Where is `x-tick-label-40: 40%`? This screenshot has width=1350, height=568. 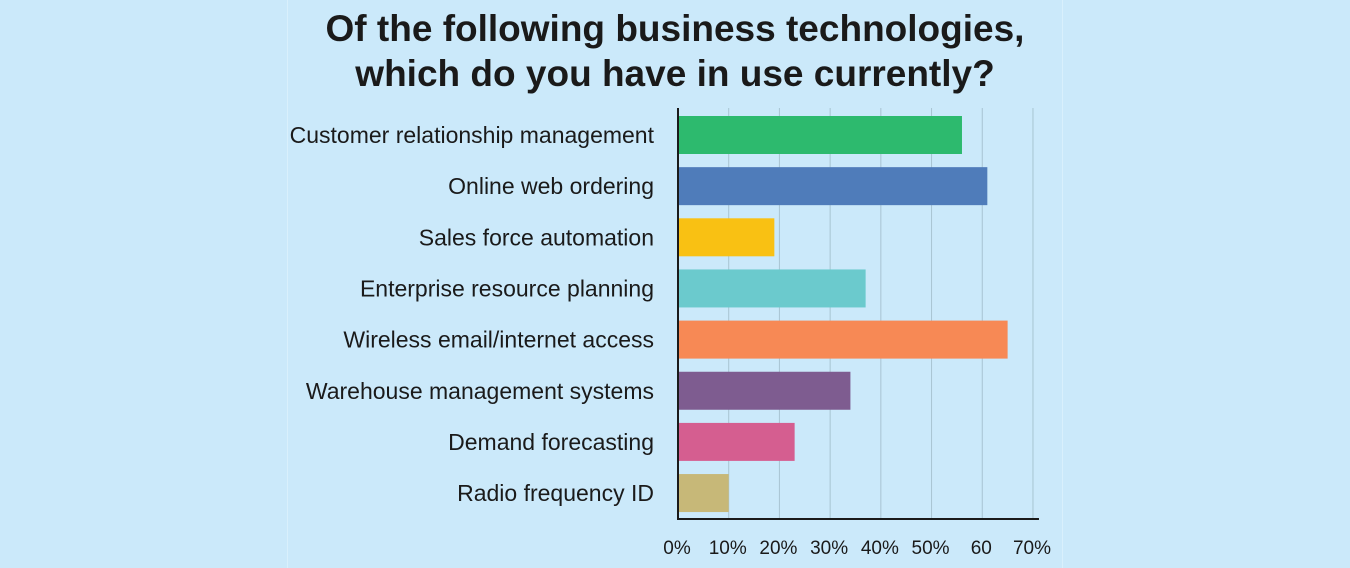 x-tick-label-40: 40% is located at coordinates (880, 548).